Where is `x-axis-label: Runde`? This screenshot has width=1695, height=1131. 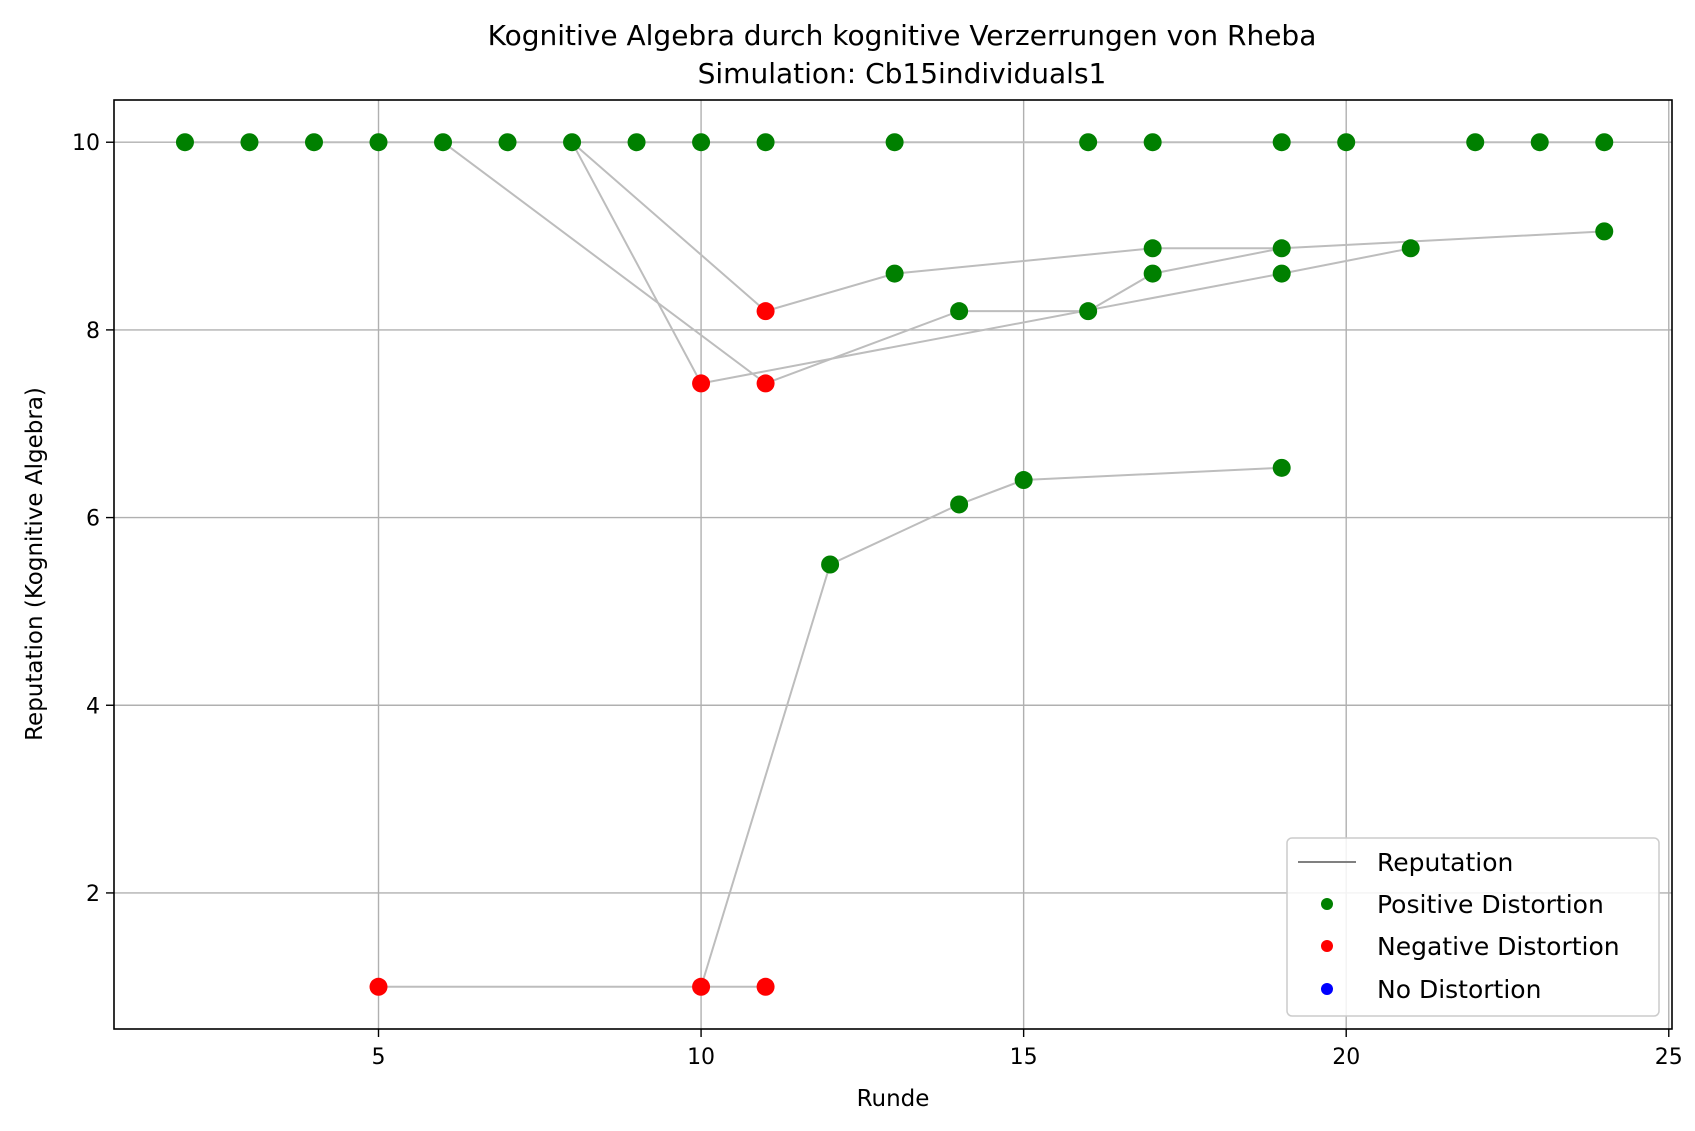 x-axis-label: Runde is located at coordinates (893, 1099).